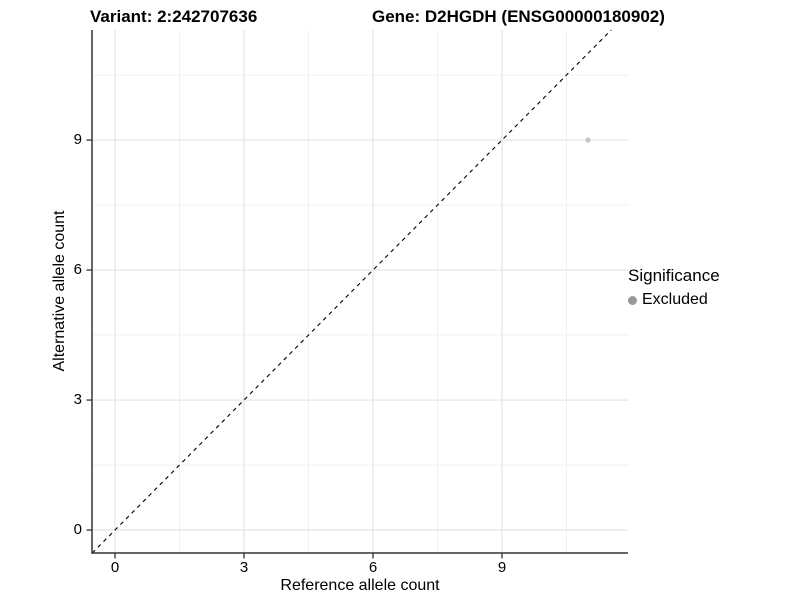 This screenshot has width=800, height=600. I want to click on legend-items: Excluded, so click(674, 300).